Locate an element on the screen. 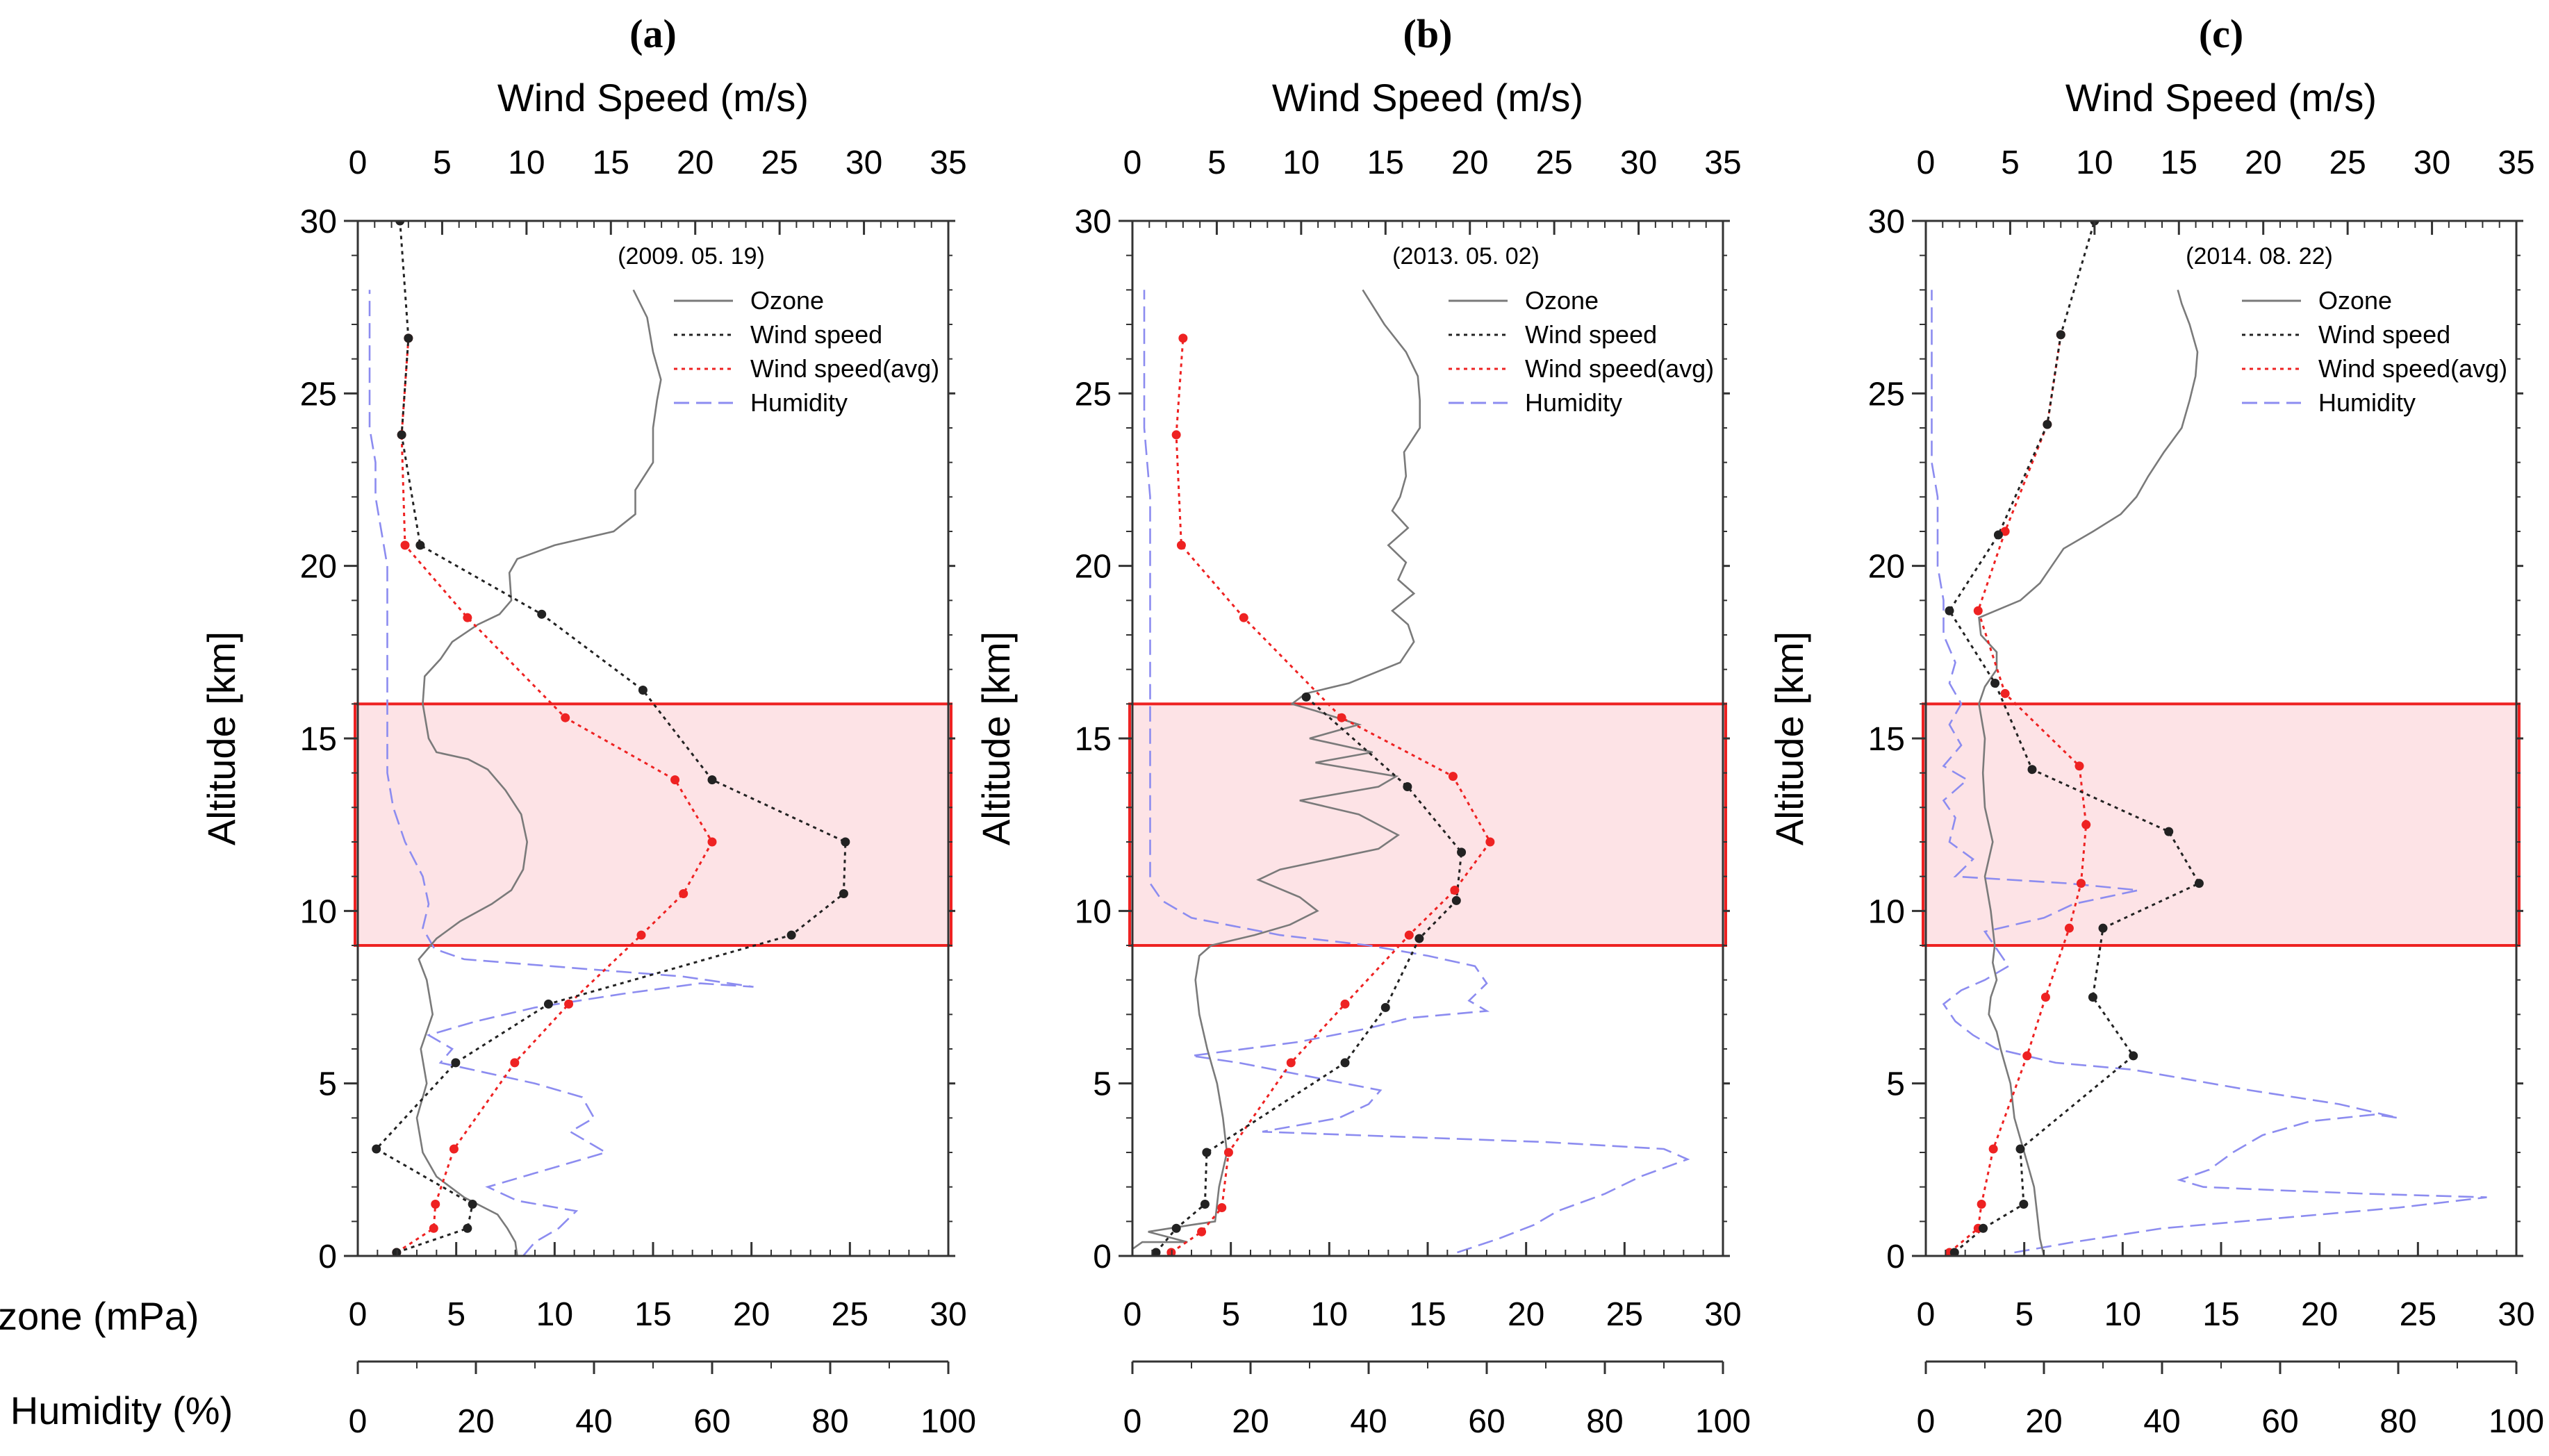 The image size is (2549, 1456). y-tick-label-c-20: 20 is located at coordinates (1886, 568).